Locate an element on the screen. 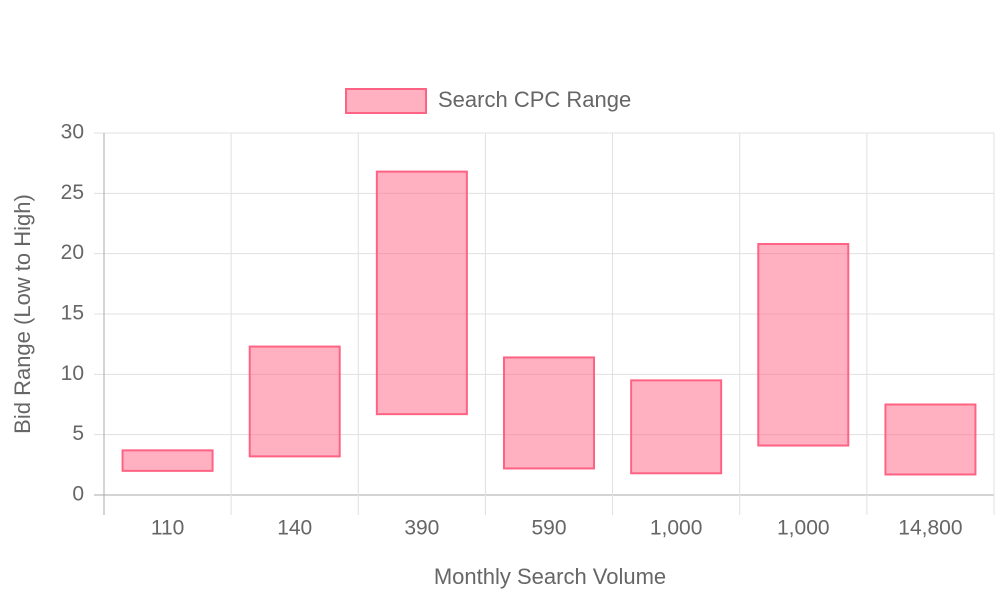  legend-swatch is located at coordinates (386, 101).